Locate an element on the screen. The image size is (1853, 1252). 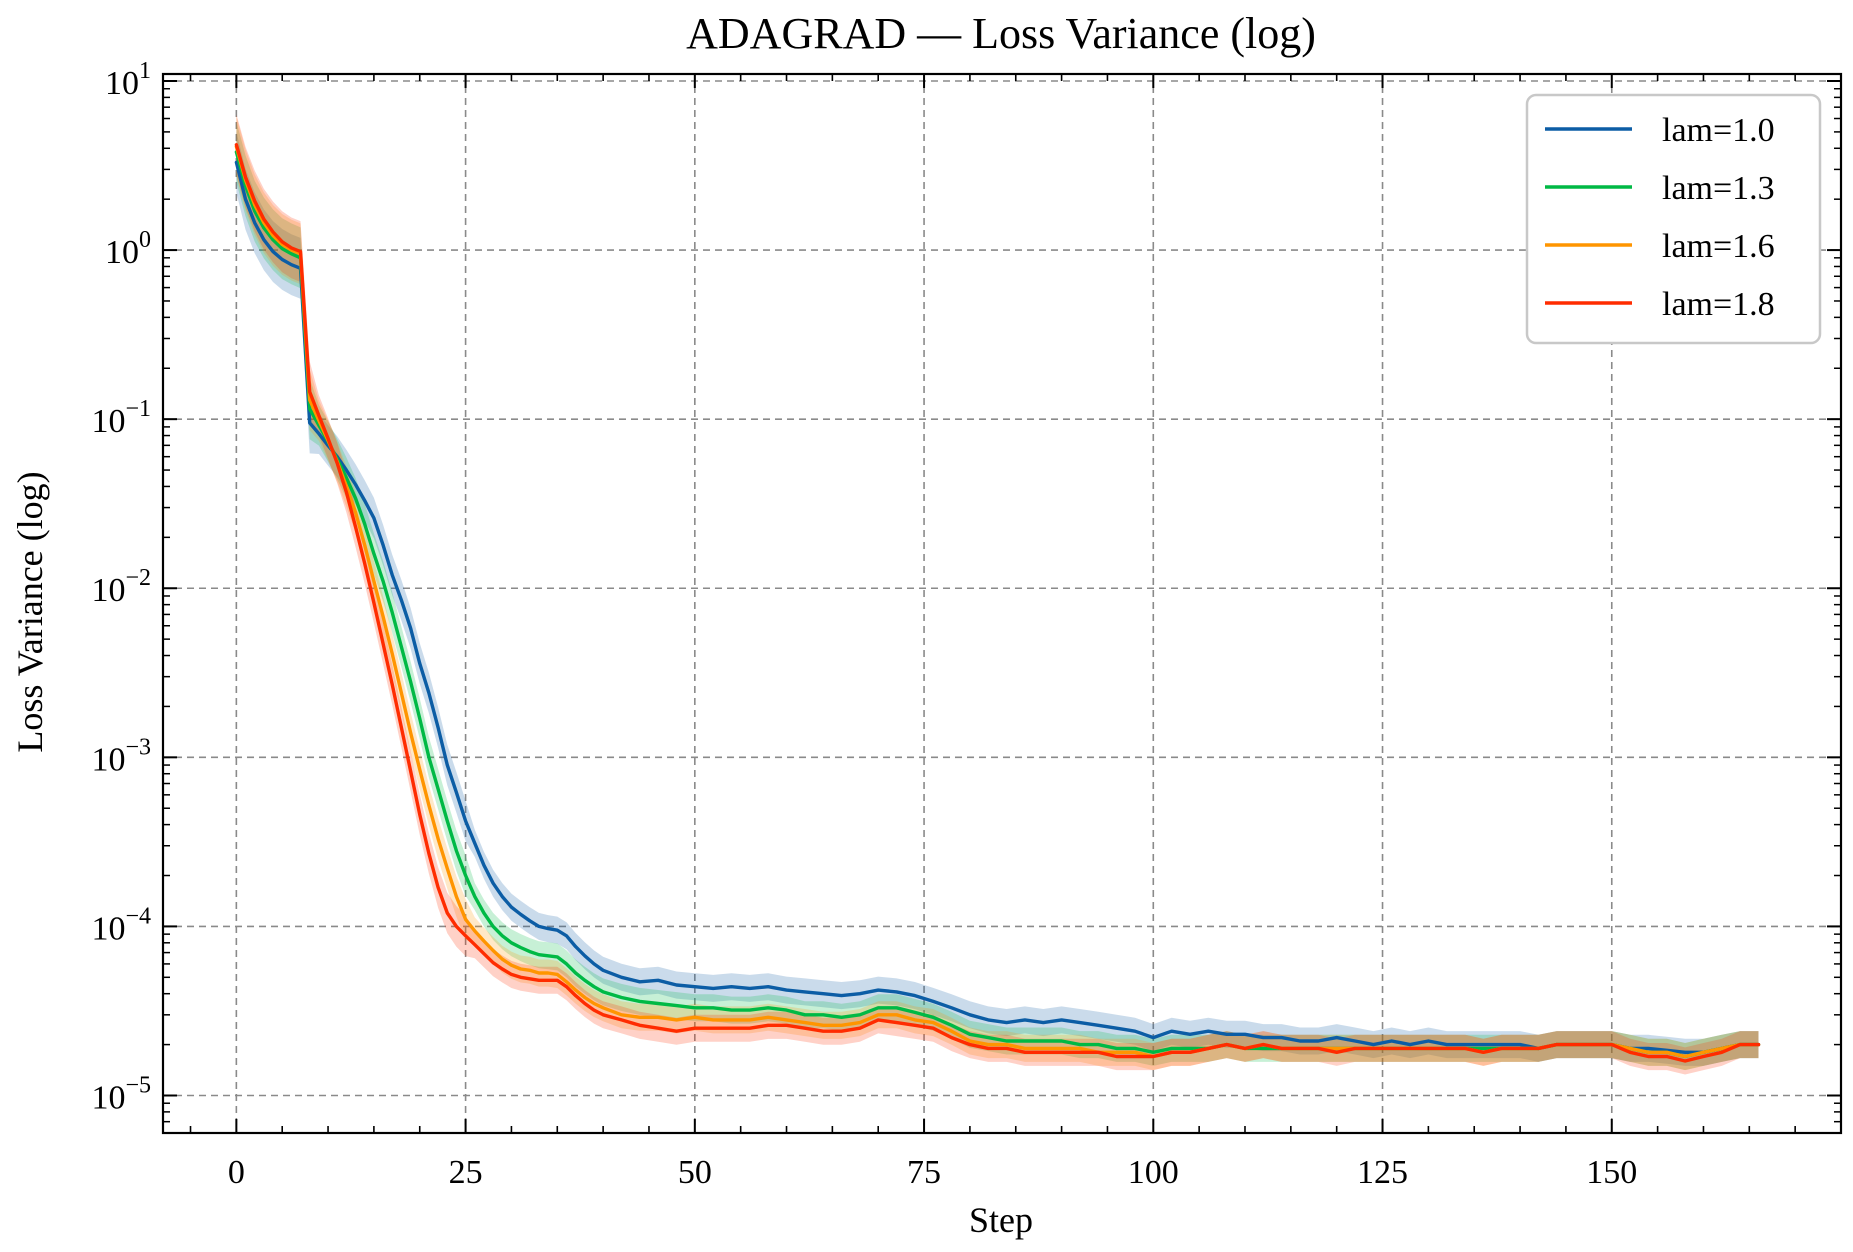
y-tick-label: 10⁻² is located at coordinates (121, 587).